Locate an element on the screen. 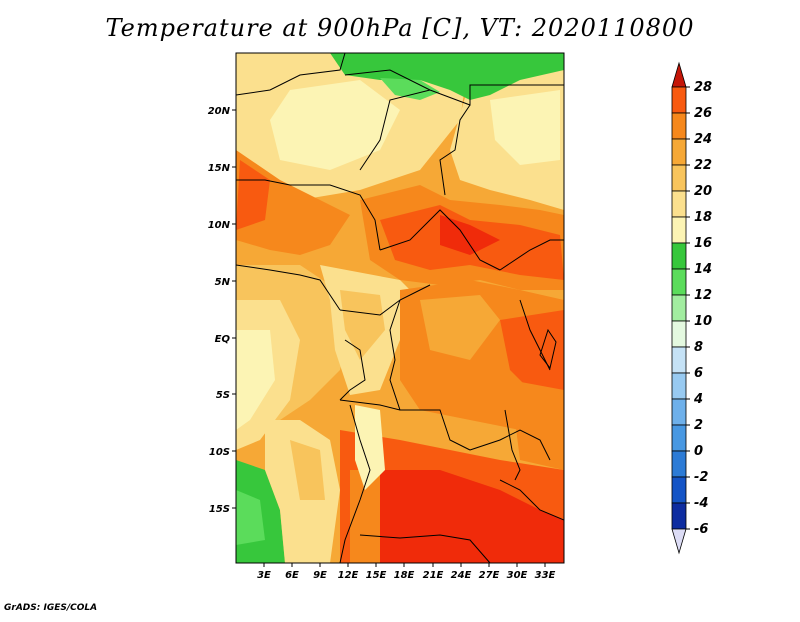 Image resolution: width=800 pixels, height=622 pixels. lon-label-24e: 24E is located at coordinates (461, 575).